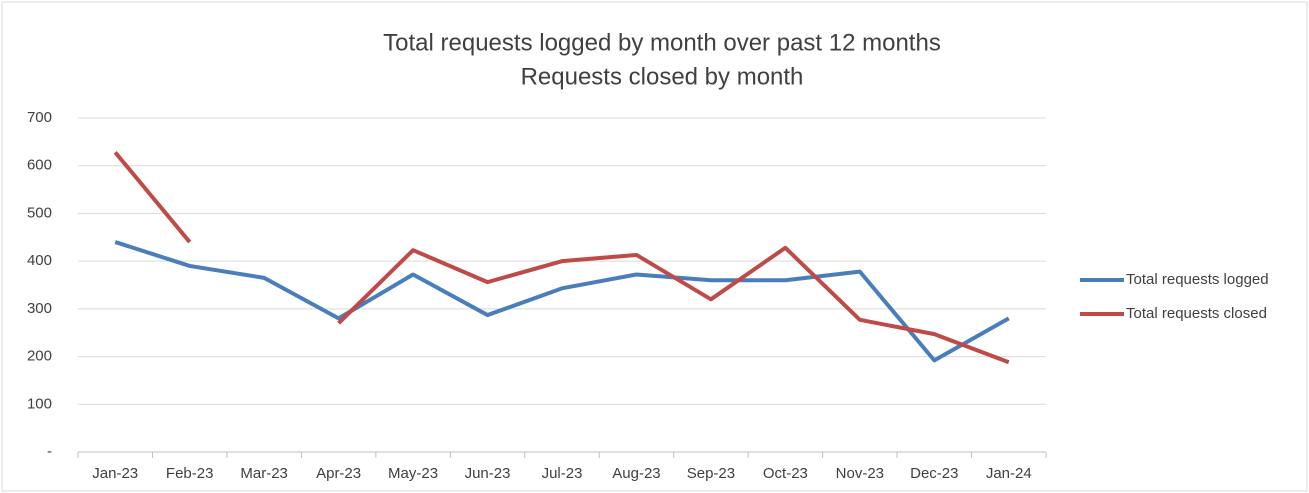  Describe the element at coordinates (636, 473) in the screenshot. I see `x-tick-label: Aug-23` at that location.